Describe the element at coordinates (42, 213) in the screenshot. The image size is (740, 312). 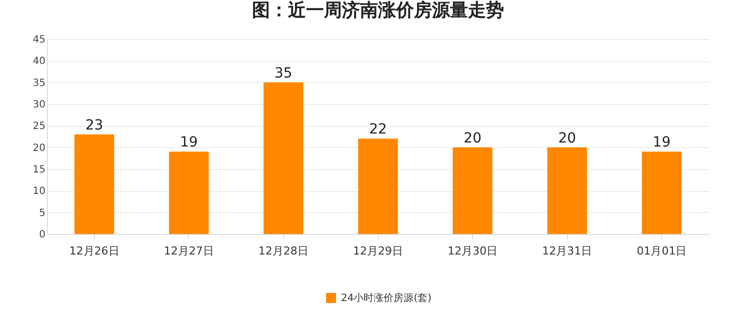
I see `y-tick-label: 5` at that location.